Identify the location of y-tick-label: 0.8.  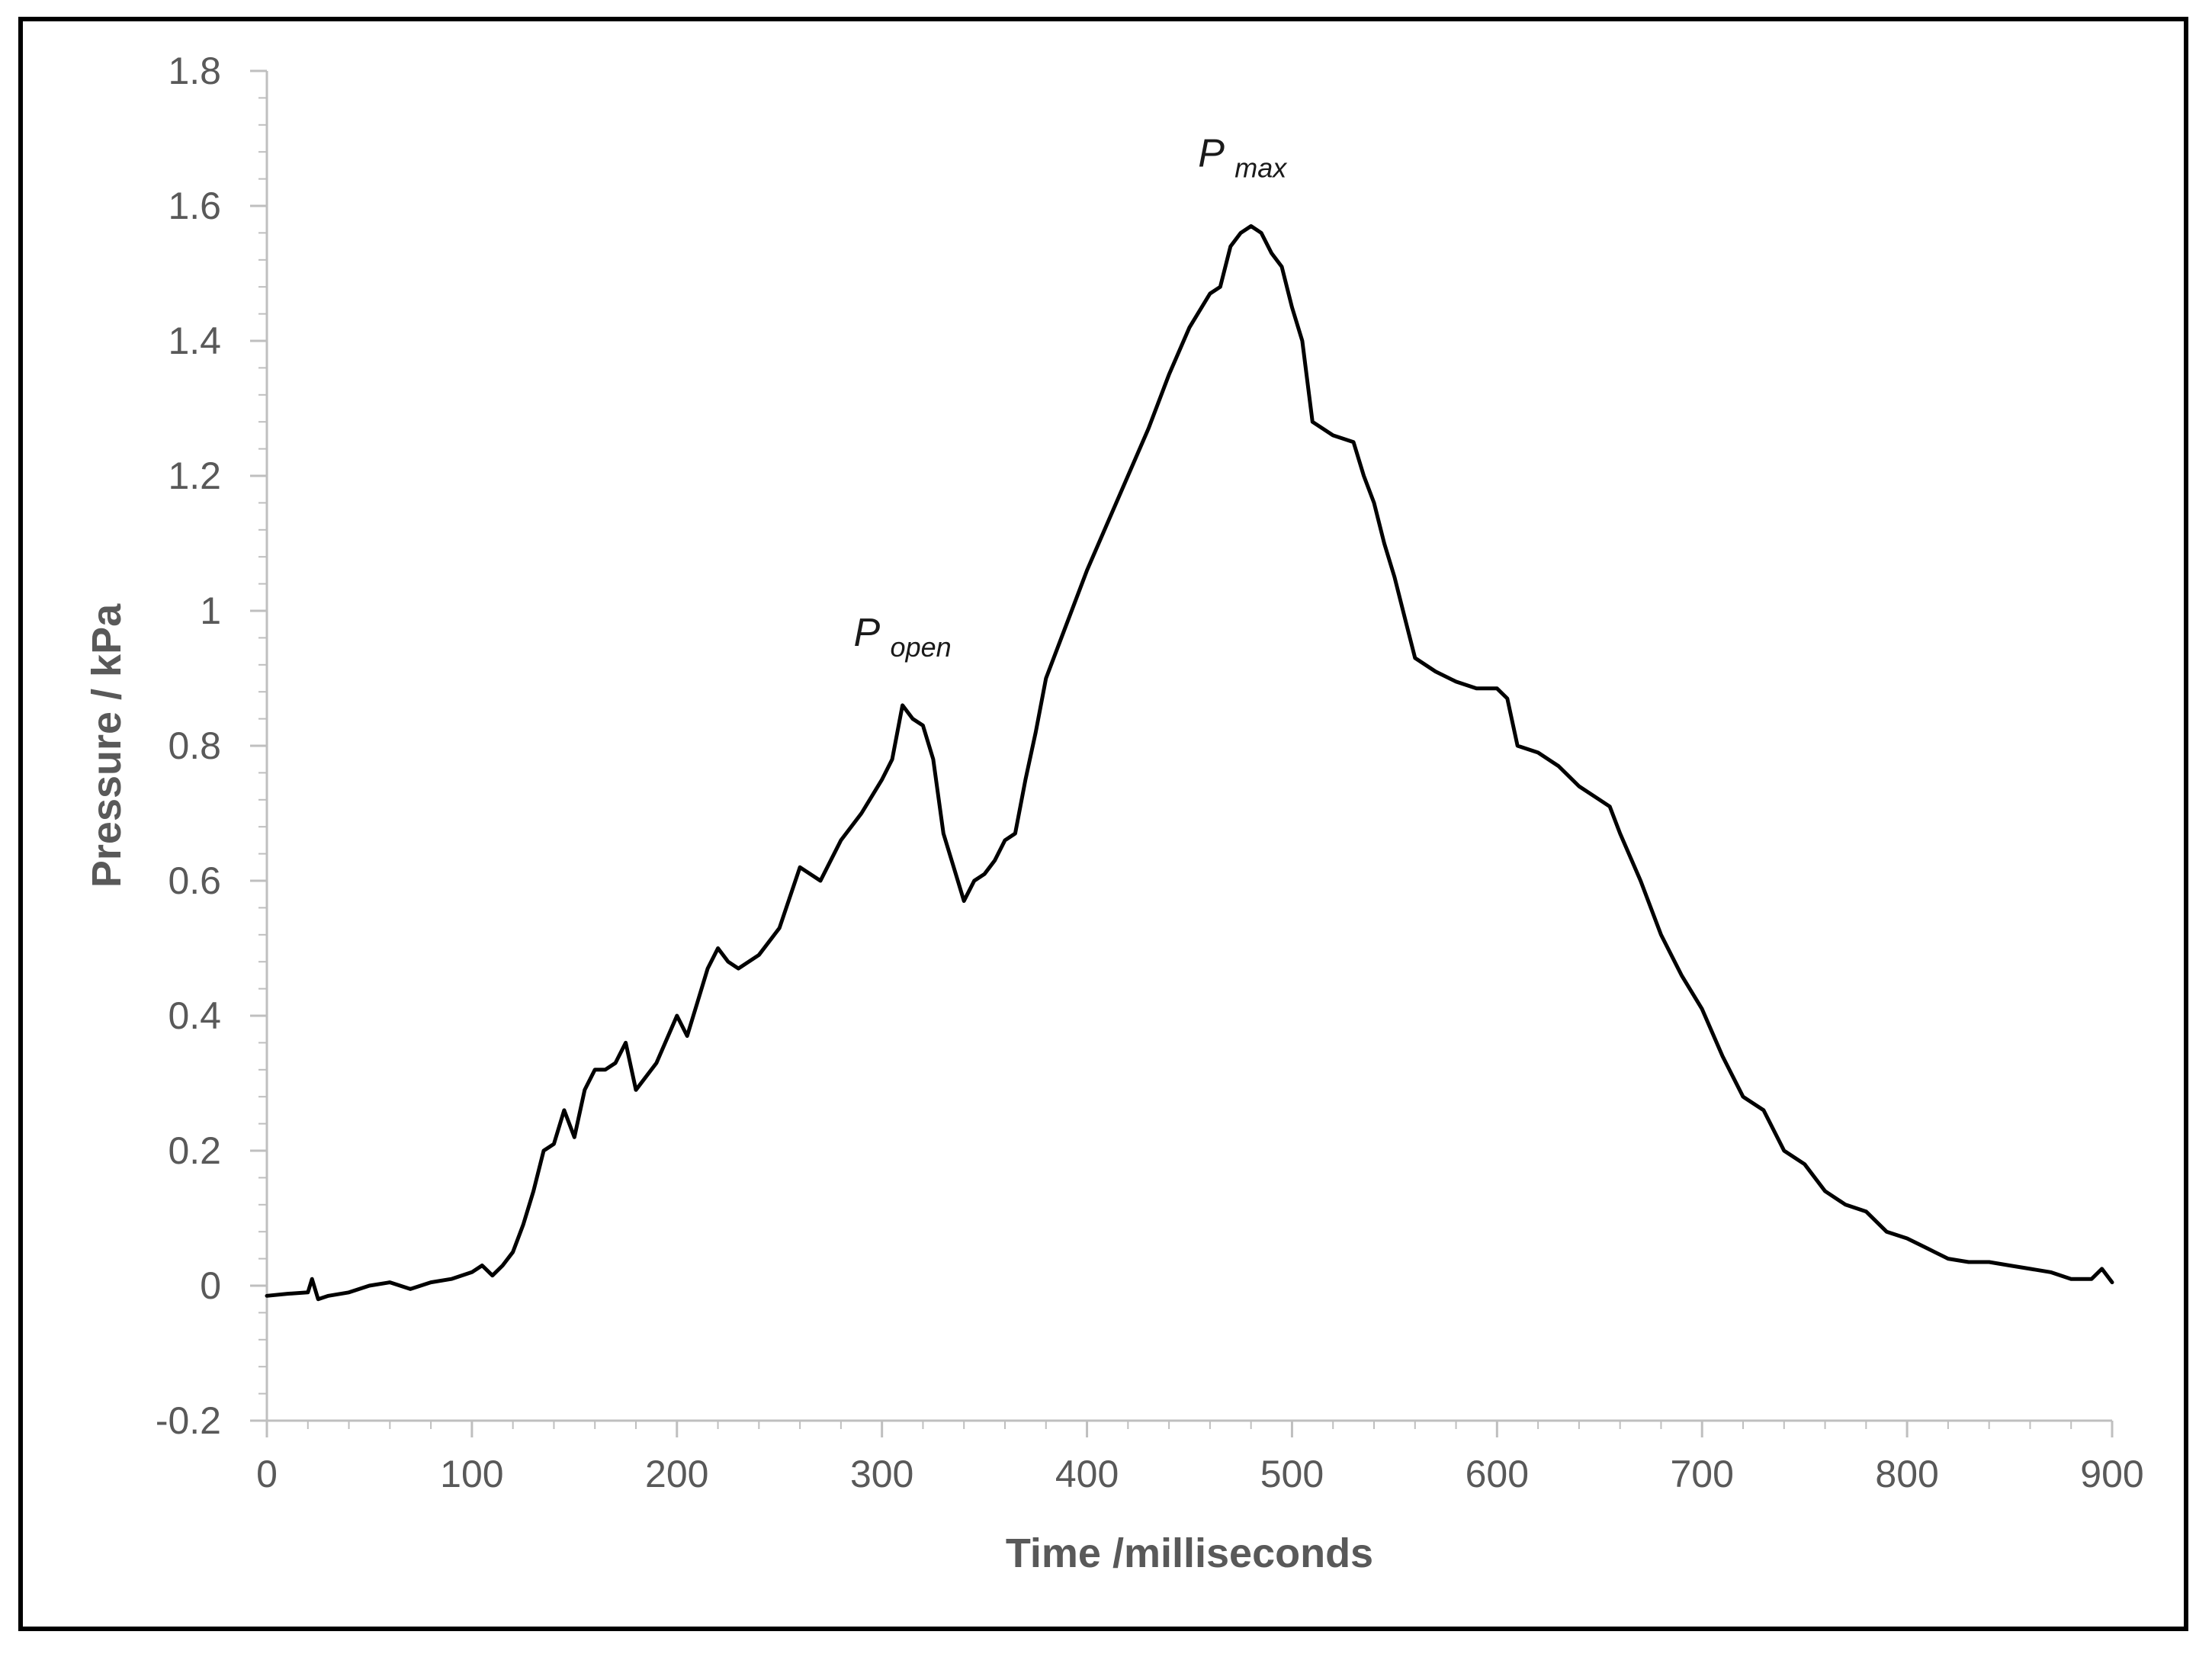
(195, 745).